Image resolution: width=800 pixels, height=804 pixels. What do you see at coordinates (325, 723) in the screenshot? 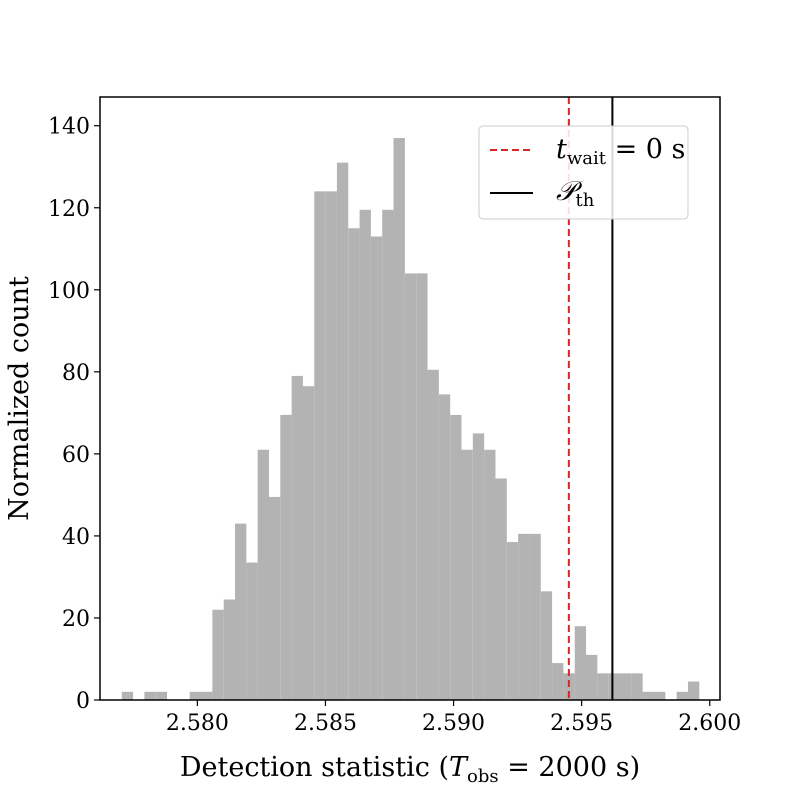
I see `x-tick-label: 2.585` at bounding box center [325, 723].